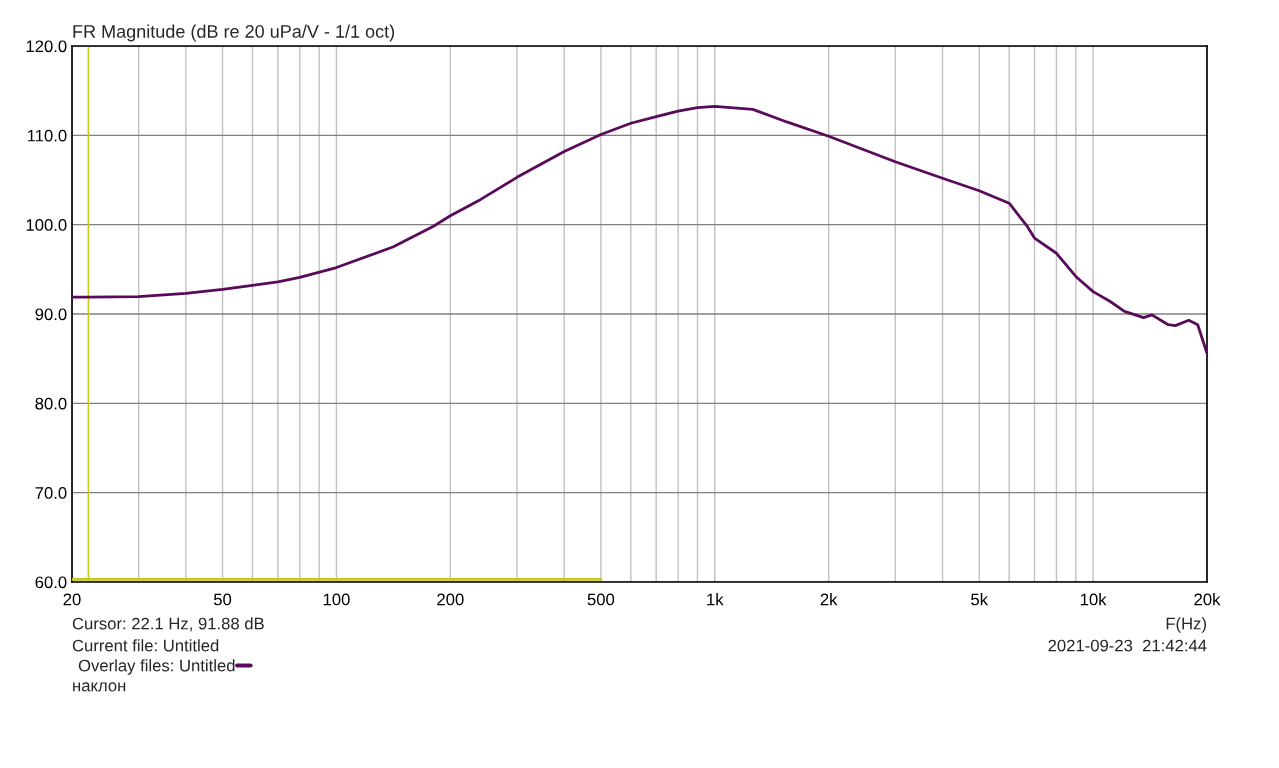 The height and width of the screenshot is (768, 1279). I want to click on x-tick-label: 20, so click(72, 599).